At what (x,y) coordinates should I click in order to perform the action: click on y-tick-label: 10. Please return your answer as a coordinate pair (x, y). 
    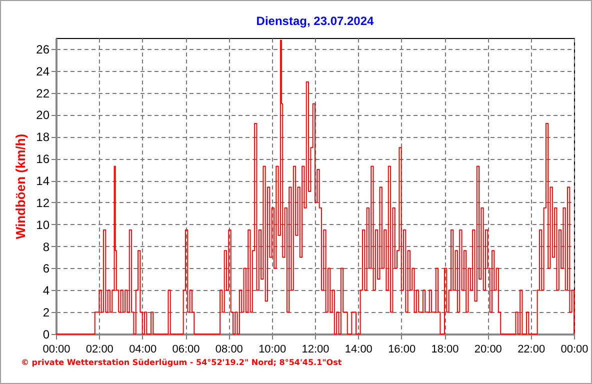
    Looking at the image, I should click on (43, 225).